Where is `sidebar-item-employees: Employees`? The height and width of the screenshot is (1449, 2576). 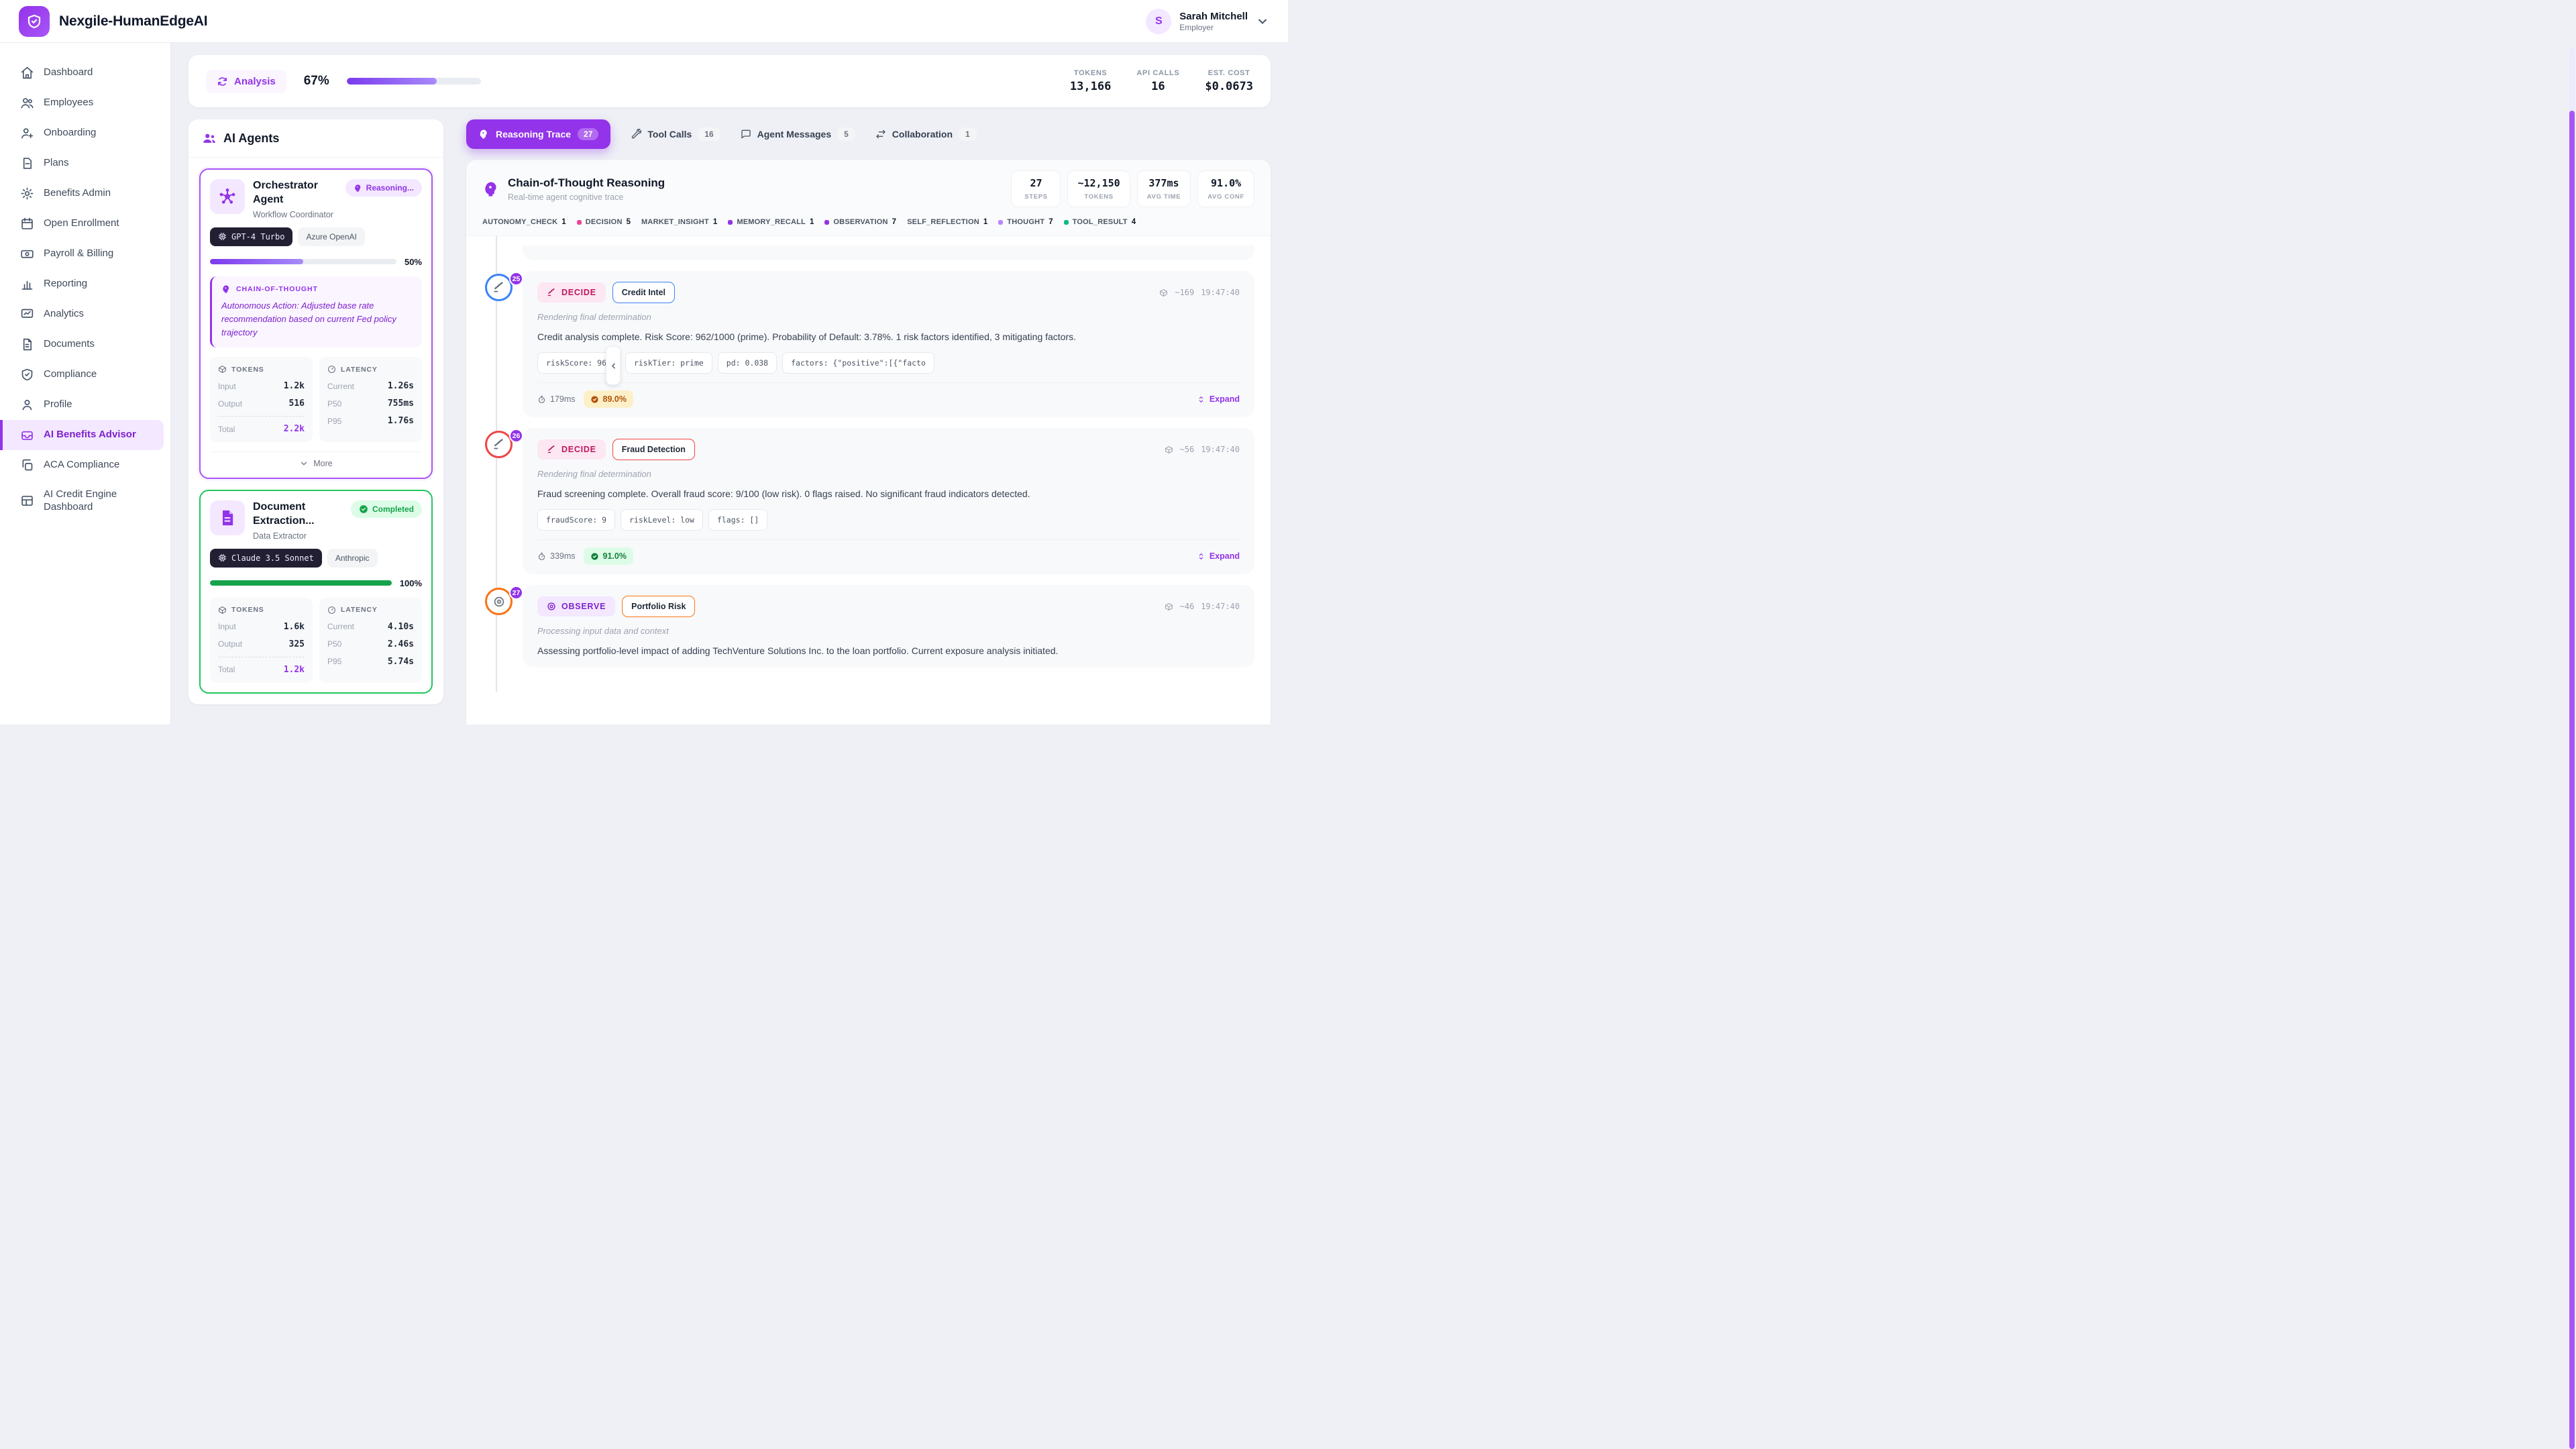 sidebar-item-employees: Employees is located at coordinates (82, 103).